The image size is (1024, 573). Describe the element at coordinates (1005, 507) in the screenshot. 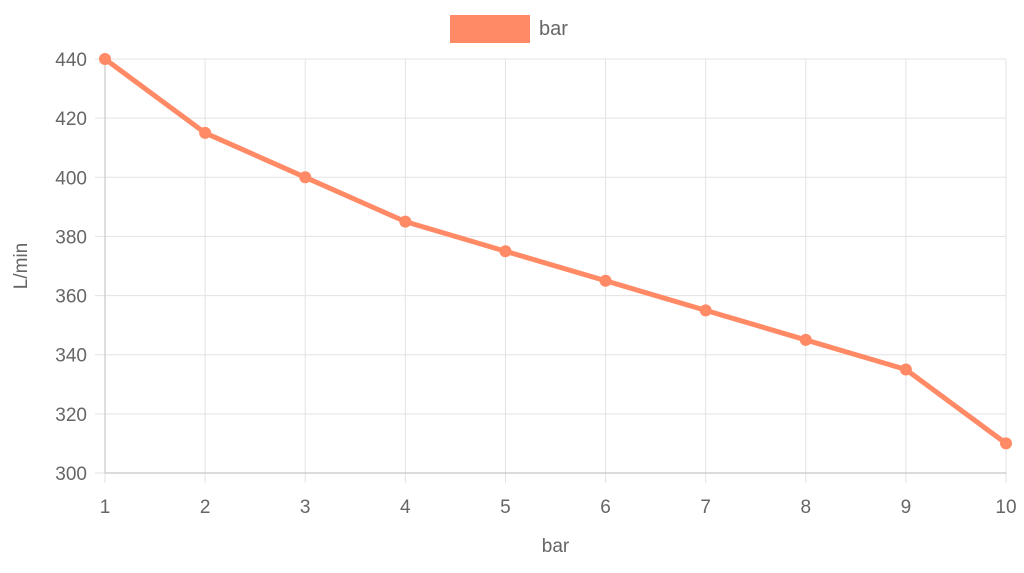

I see `x-tick-label: 10` at that location.